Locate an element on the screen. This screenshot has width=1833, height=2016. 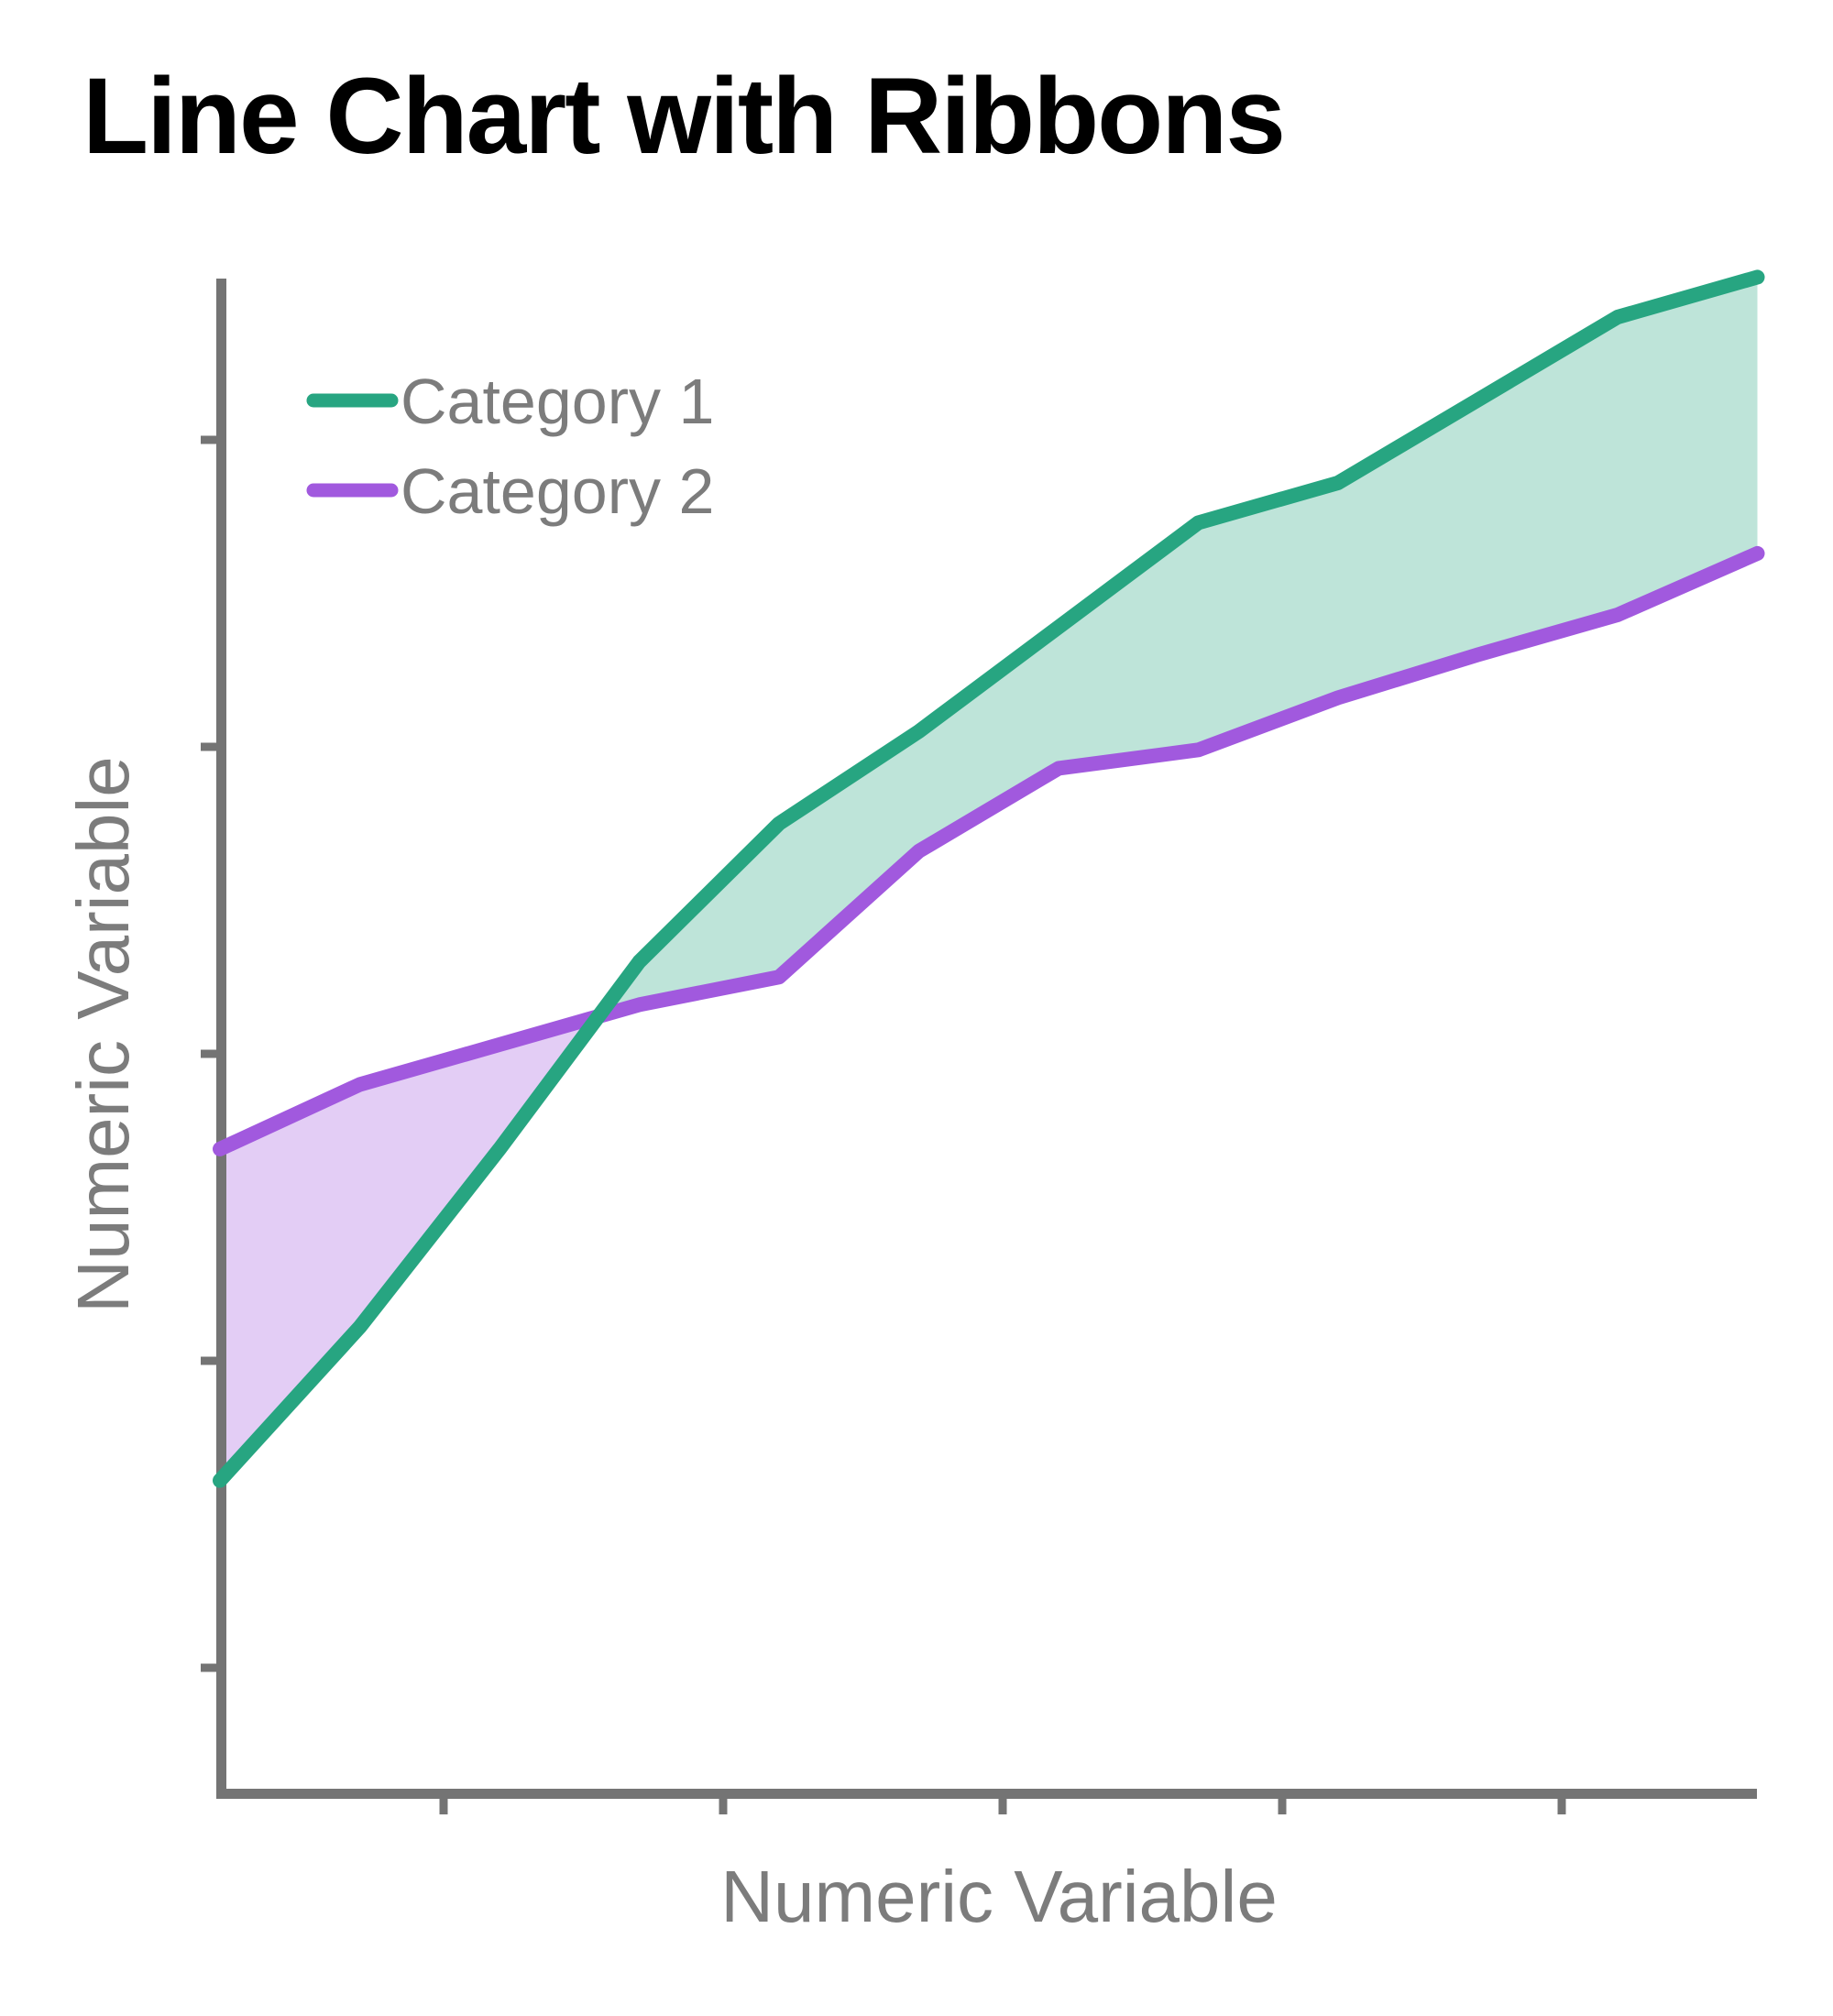
x-axis-line is located at coordinates (986, 1794).